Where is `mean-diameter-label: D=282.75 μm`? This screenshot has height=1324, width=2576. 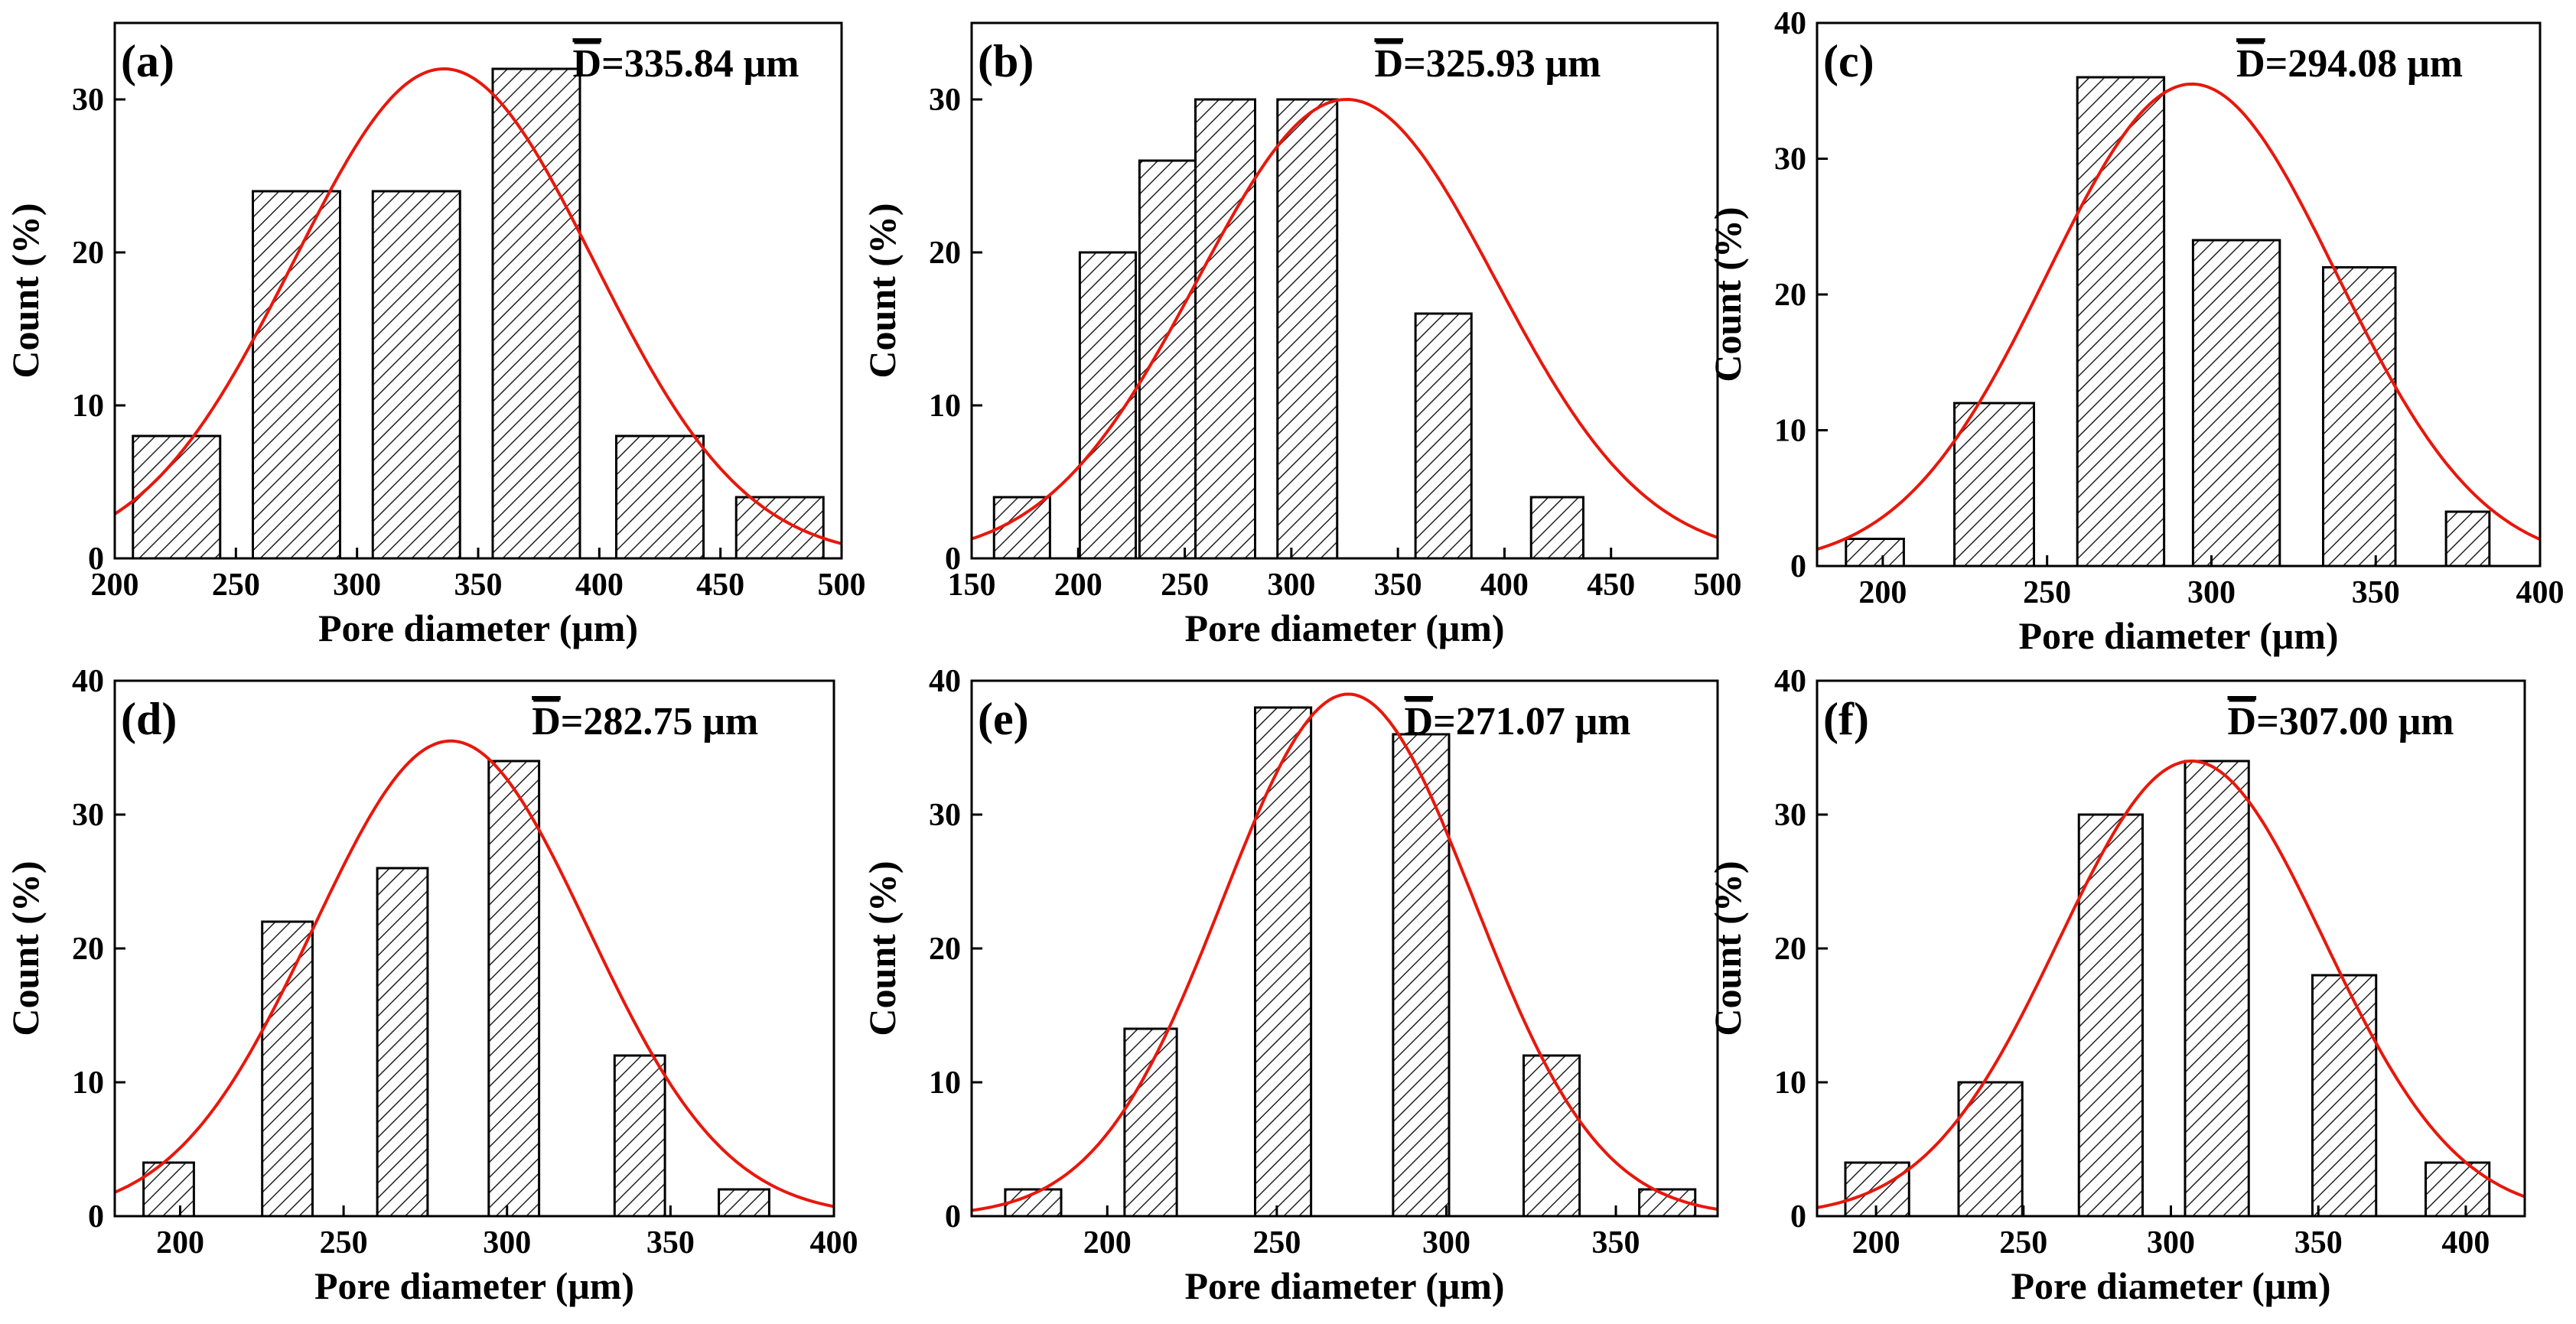 mean-diameter-label: D=282.75 μm is located at coordinates (645, 721).